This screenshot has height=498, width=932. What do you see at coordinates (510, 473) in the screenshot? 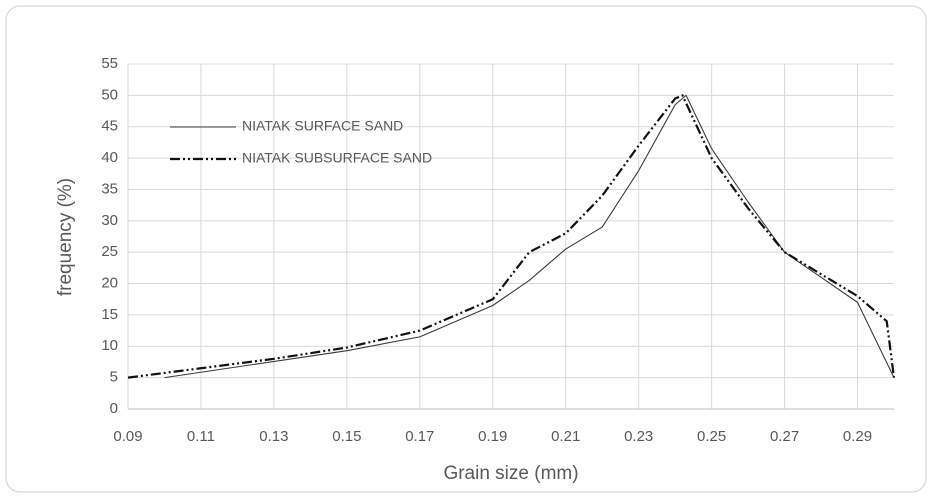
I see `x-axis-title: Grain size (mm)` at bounding box center [510, 473].